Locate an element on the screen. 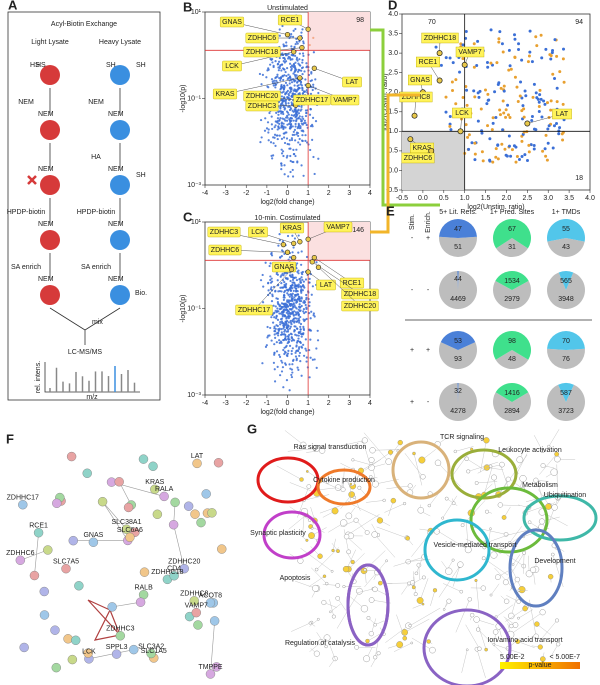 This screenshot has width=600, height=685. x-tick-label: 0 is located at coordinates (288, 193).